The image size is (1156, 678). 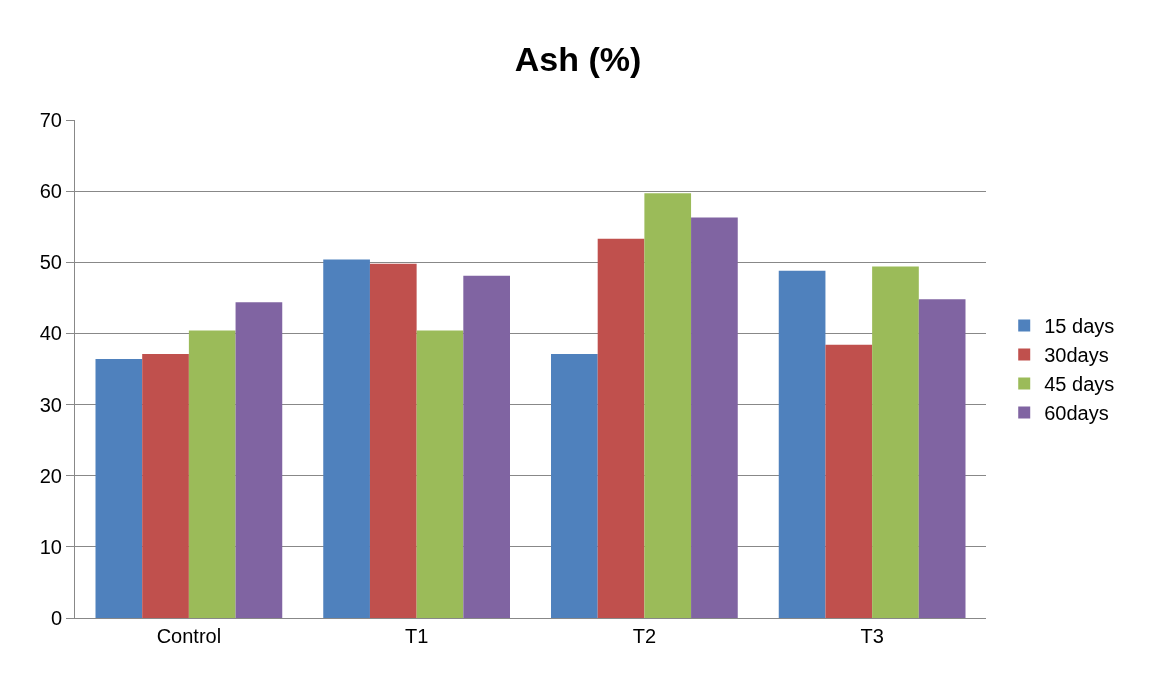 I want to click on chart-title: Ash (%), so click(x=578, y=59).